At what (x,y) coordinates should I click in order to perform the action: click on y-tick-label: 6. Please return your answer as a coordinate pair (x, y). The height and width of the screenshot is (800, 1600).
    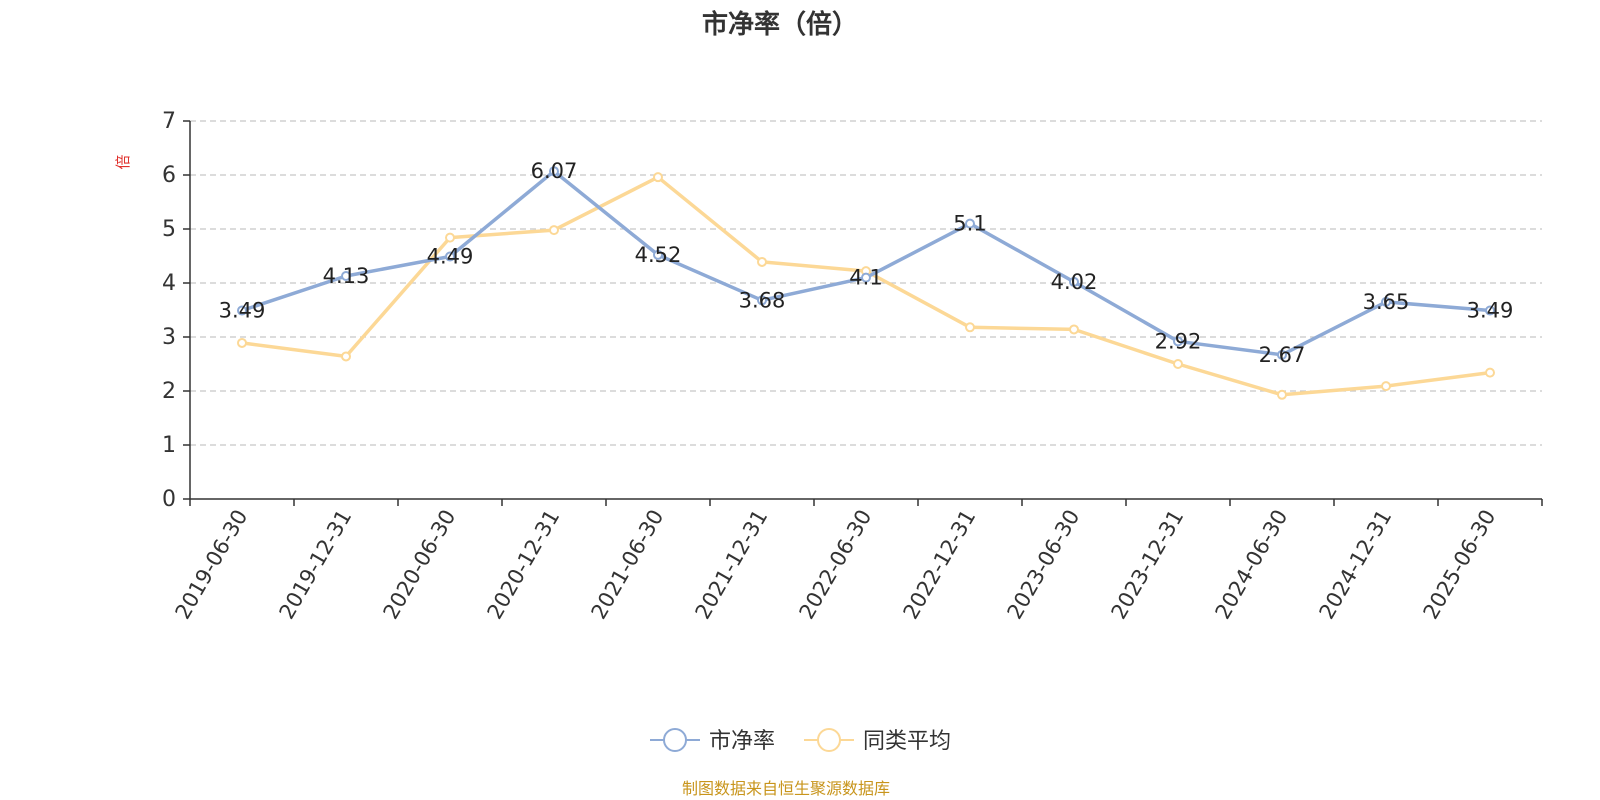
    Looking at the image, I should click on (169, 175).